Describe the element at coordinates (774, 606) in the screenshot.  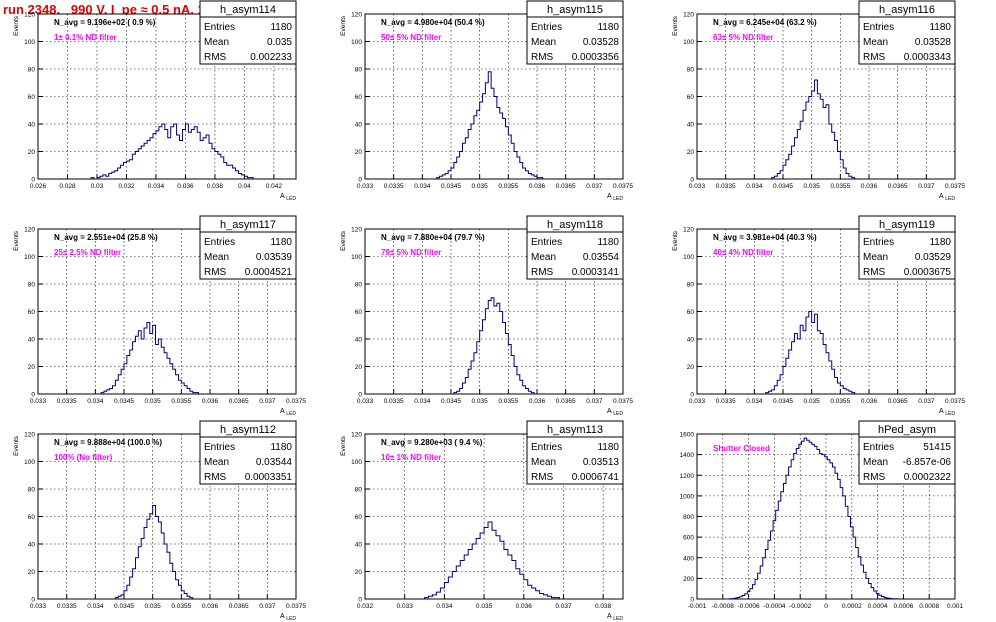
I see `x-tick-label: -0.0004` at that location.